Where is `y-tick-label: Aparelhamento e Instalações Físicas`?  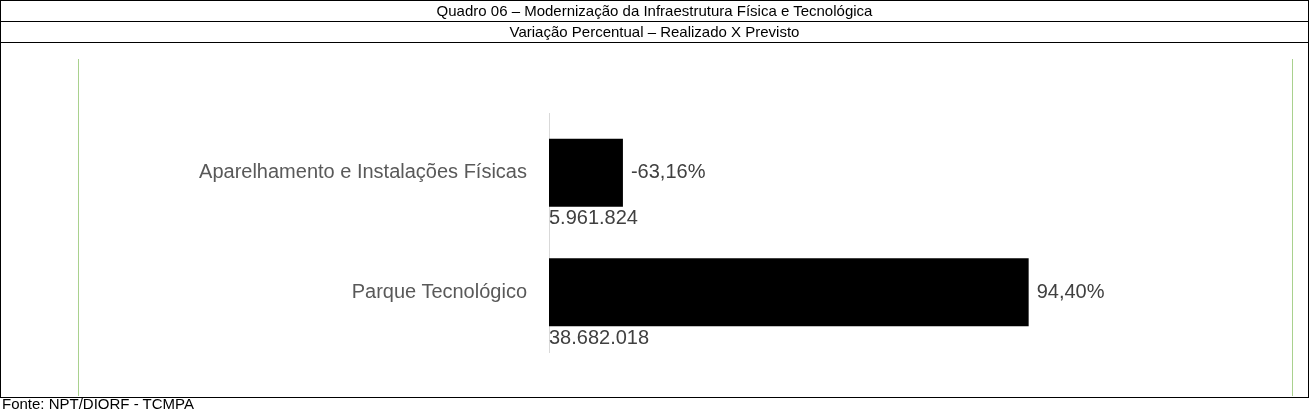 y-tick-label: Aparelhamento e Instalações Físicas is located at coordinates (363, 171).